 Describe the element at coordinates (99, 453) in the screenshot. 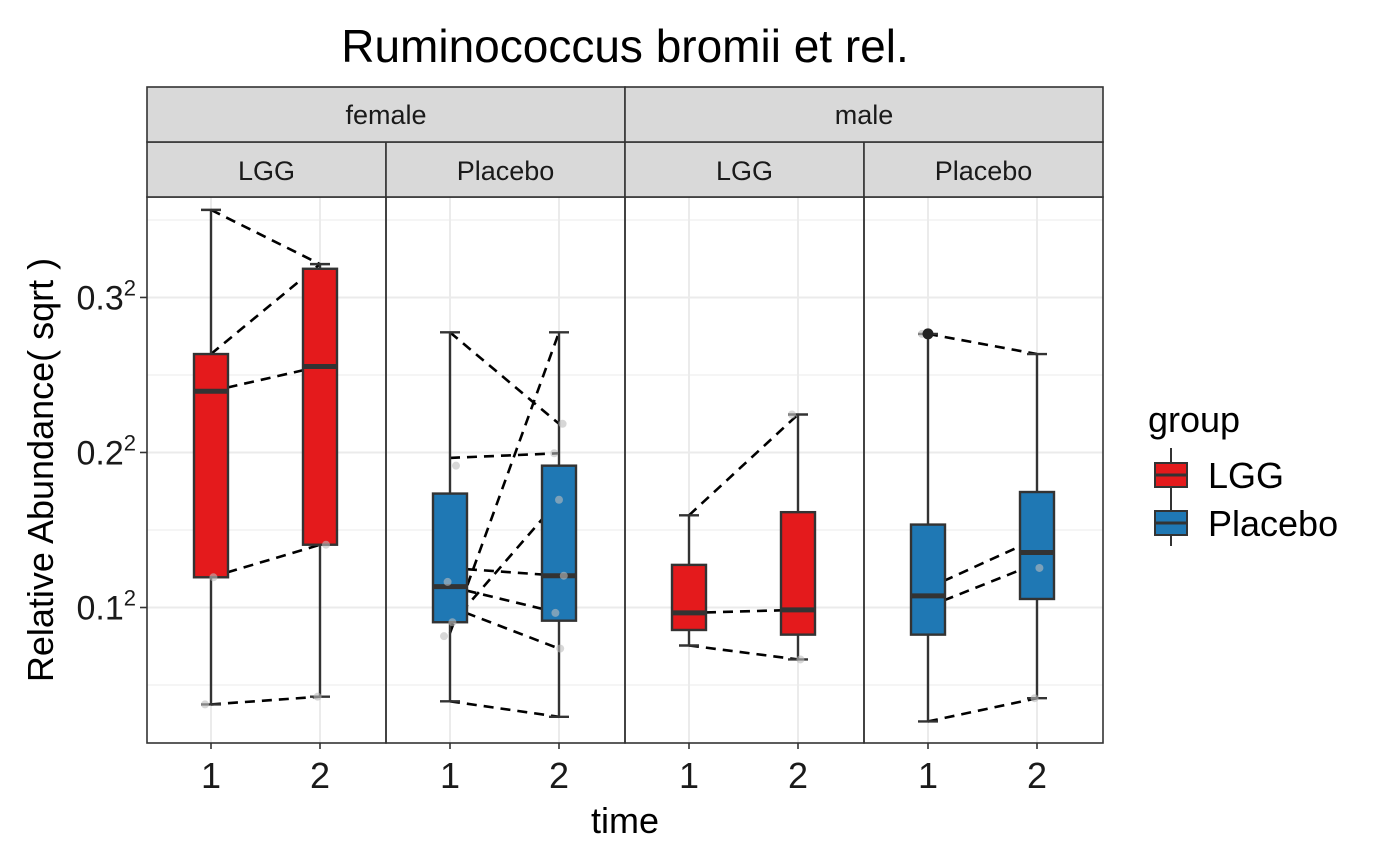

I see `y-tick-base: 0.2` at that location.